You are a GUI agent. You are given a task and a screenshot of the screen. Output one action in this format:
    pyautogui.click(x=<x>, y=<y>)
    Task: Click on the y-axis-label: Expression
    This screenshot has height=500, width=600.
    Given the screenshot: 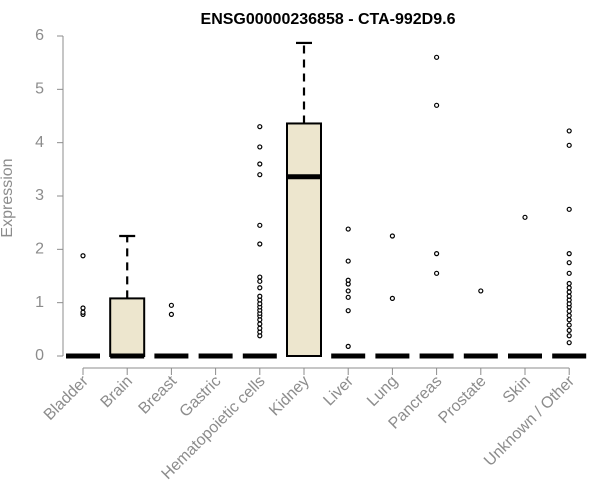 What is the action you would take?
    pyautogui.click(x=8, y=197)
    